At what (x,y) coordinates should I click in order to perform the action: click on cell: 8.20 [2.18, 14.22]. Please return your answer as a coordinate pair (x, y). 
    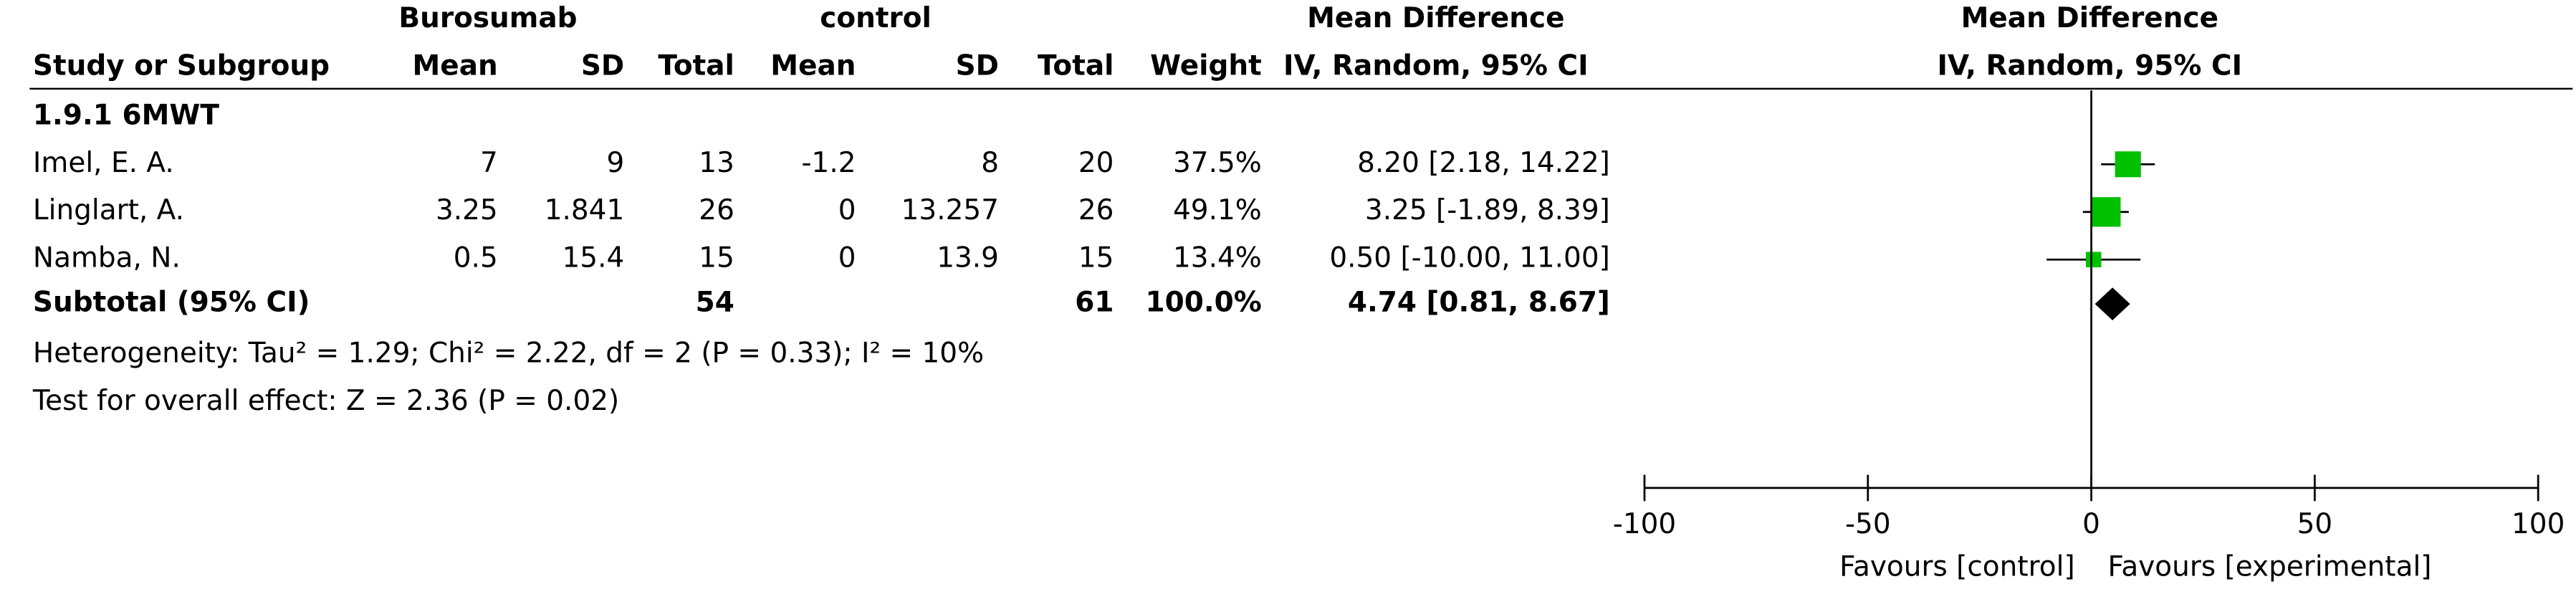
    Looking at the image, I should click on (1484, 163).